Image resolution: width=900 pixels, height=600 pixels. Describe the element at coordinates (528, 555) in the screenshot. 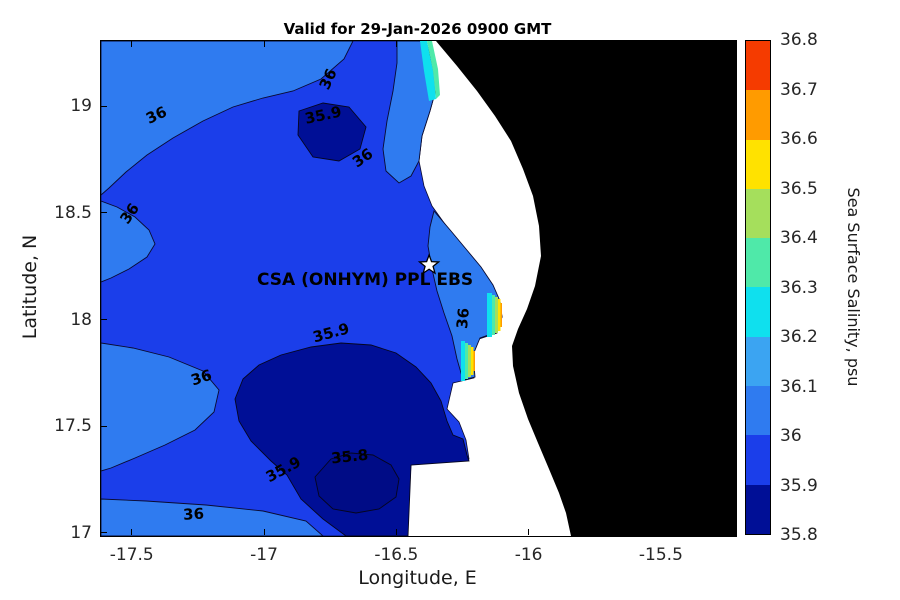

I see `x-tick-label: -16` at that location.